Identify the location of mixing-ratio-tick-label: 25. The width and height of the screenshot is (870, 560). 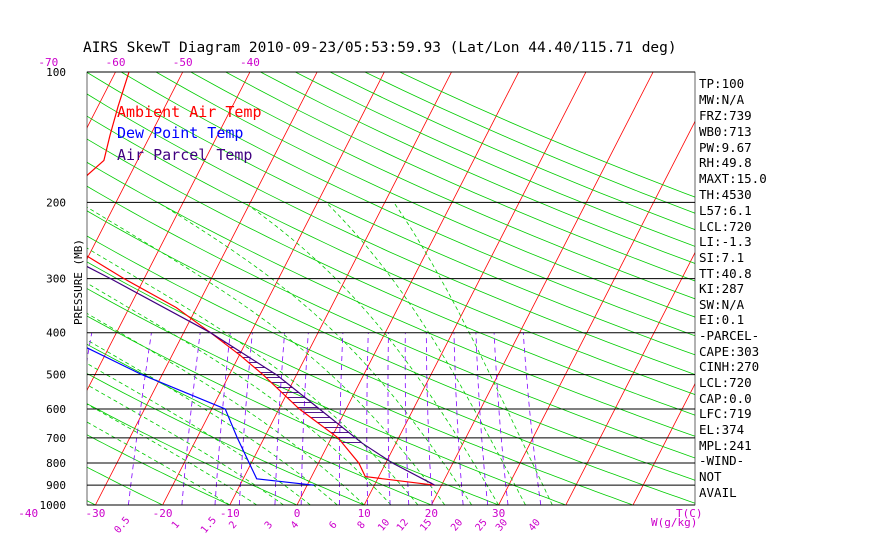
(482, 525).